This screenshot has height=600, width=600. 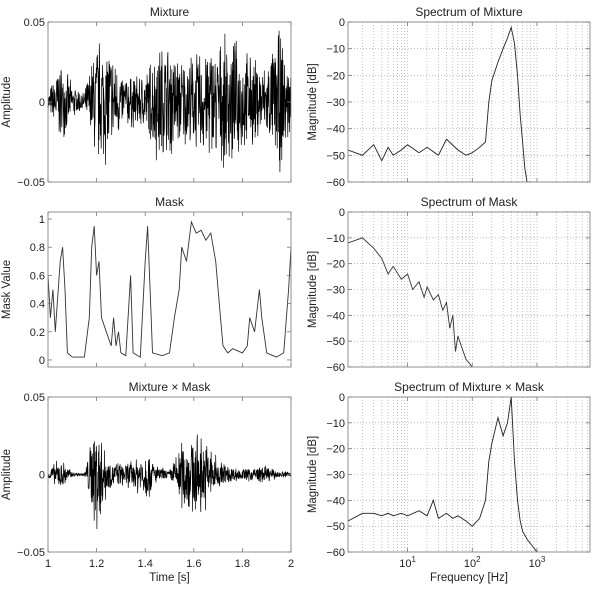 I want to click on subplot-2: 0 0.2 0.4 0.6 0.8 1 Mask Mask Value, so click(x=146, y=281).